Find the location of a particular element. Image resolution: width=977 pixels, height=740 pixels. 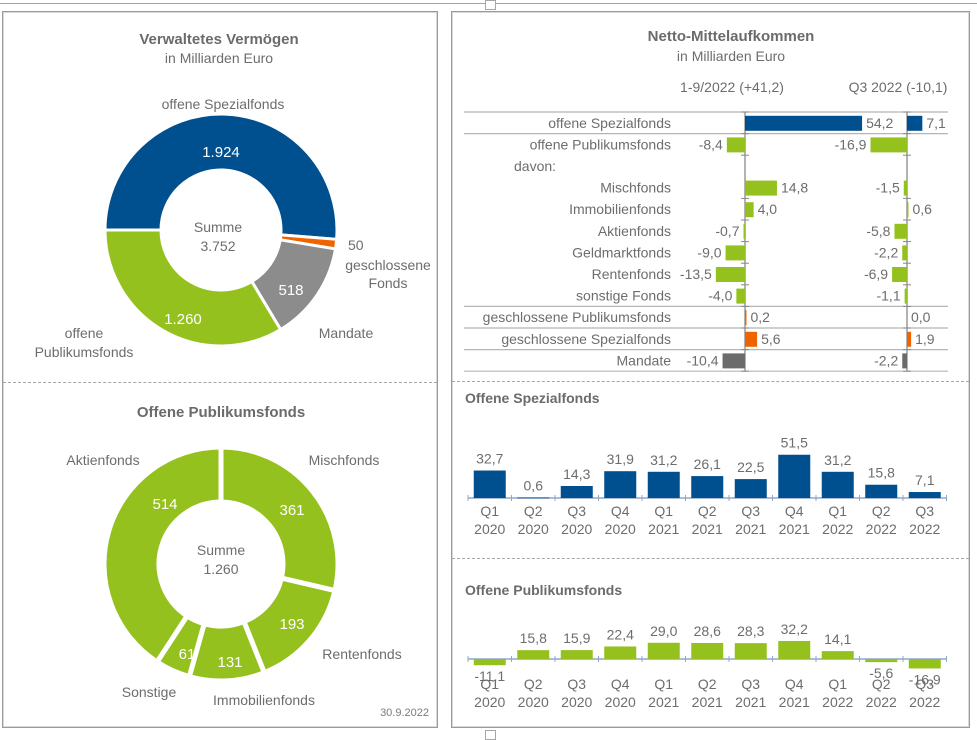

aum-value-offene-spezialfonds: 1.924 is located at coordinates (221, 152).